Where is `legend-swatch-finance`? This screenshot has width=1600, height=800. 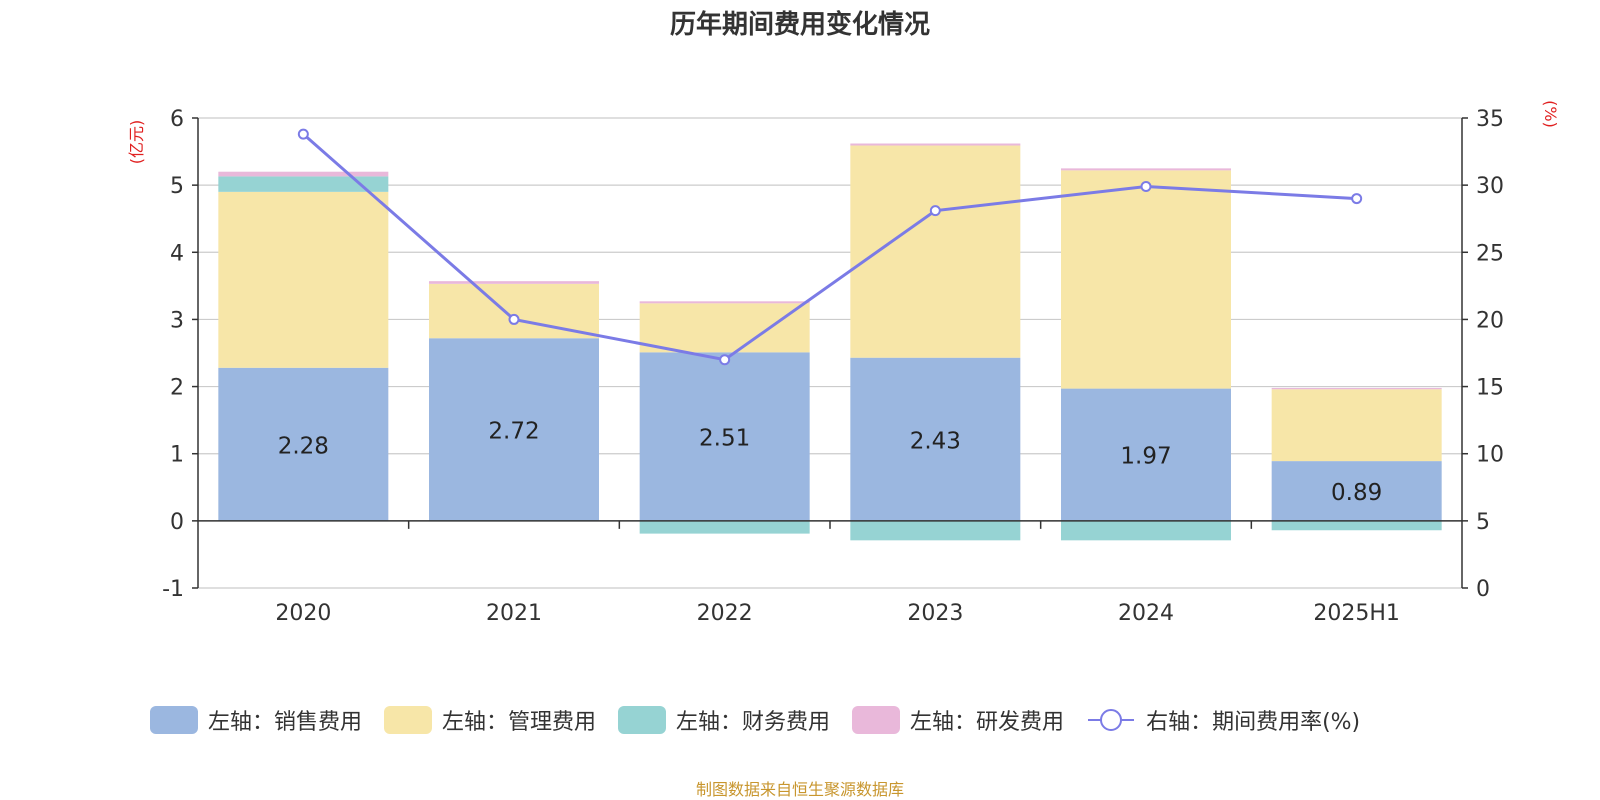
legend-swatch-finance is located at coordinates (642, 720).